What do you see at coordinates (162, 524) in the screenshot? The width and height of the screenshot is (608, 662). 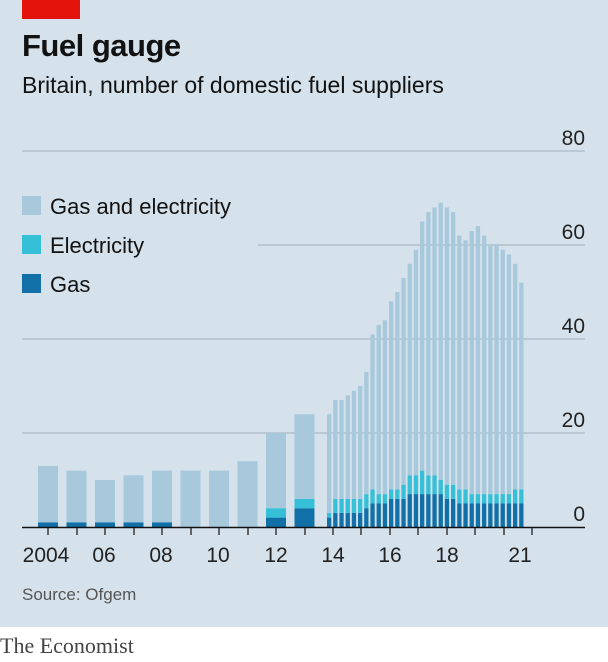 I see `bar-2007-gas` at bounding box center [162, 524].